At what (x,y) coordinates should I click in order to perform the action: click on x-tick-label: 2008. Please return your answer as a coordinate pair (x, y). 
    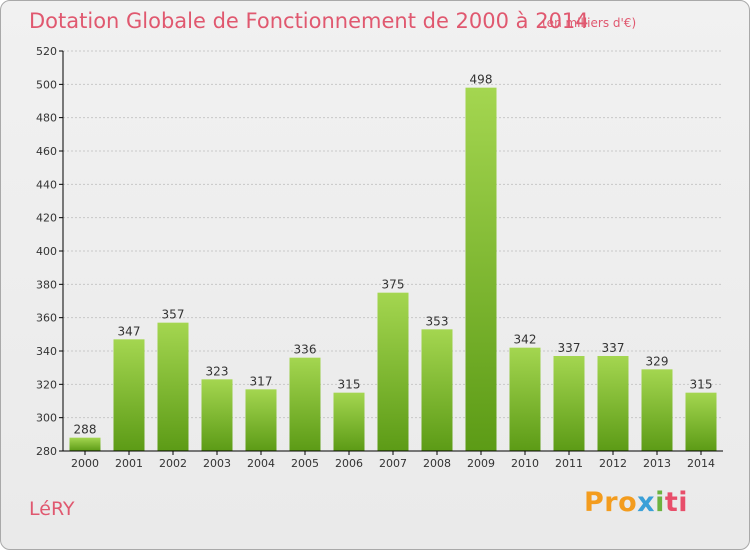
    Looking at the image, I should click on (437, 463).